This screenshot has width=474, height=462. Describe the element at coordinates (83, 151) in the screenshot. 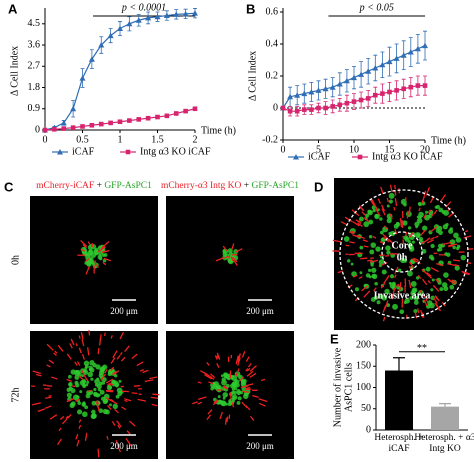

I see `legend-label: iCAF` at that location.